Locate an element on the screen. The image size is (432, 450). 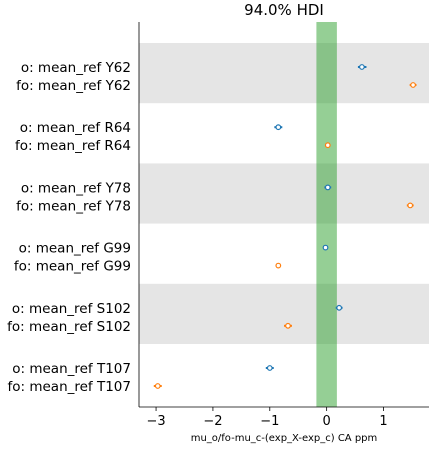
x-tick-label: 0 is located at coordinates (327, 421).